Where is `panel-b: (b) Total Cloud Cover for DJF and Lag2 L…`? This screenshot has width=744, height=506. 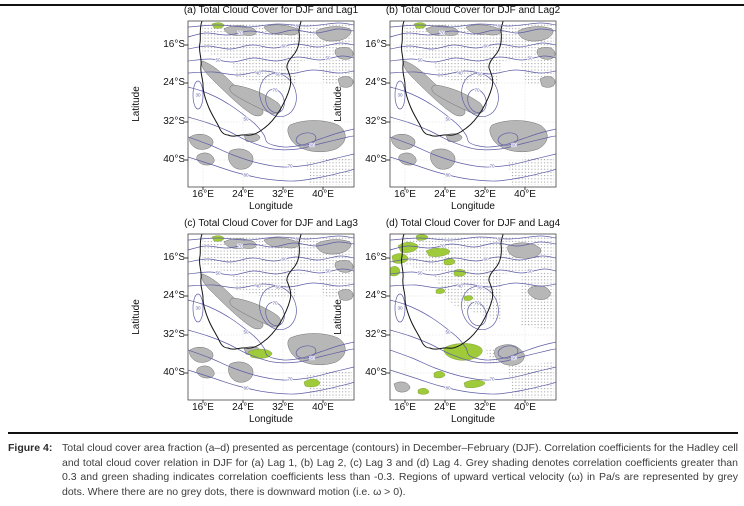
panel-b: (b) Total Cloud Cover for DJF and Lag2 L… is located at coordinates (447, 111).